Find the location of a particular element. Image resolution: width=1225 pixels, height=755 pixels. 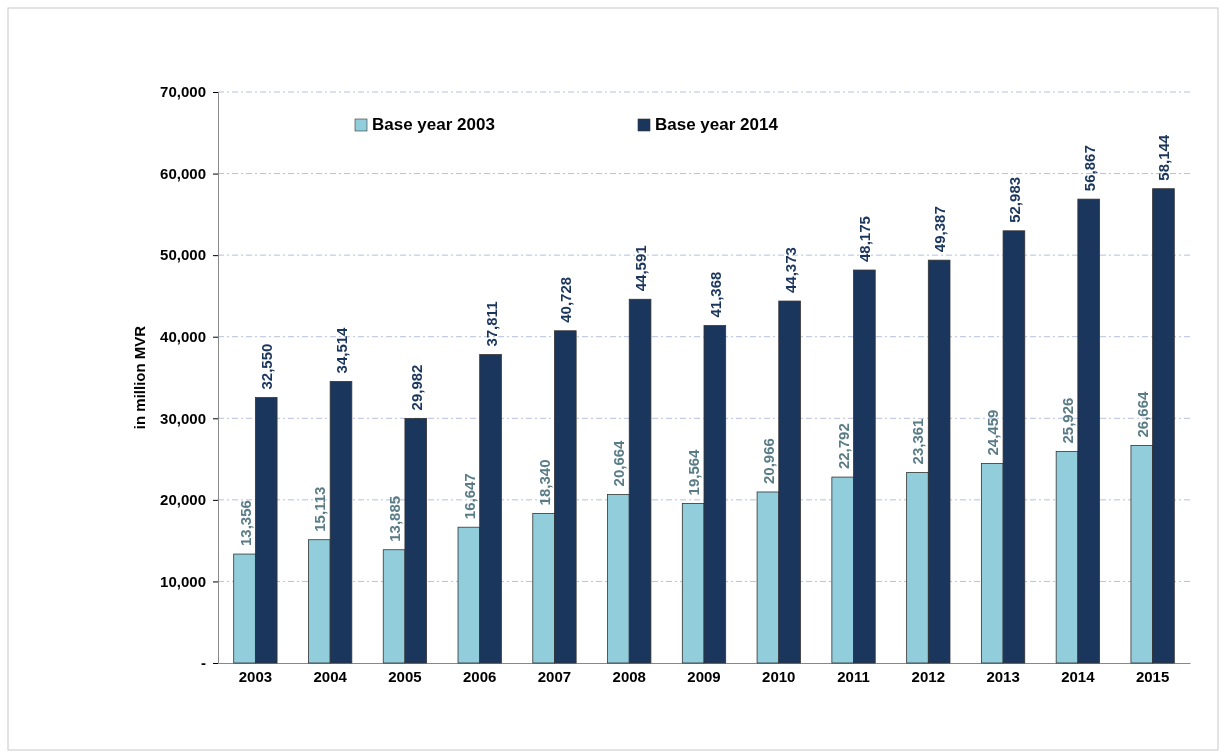

data-label: 20,664 is located at coordinates (619, 463).